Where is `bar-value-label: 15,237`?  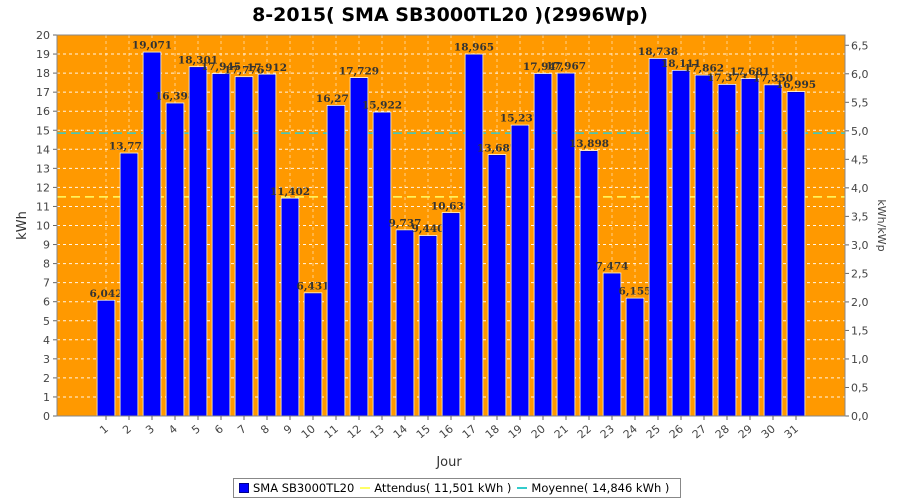
bar-value-label: 15,237 is located at coordinates (520, 119).